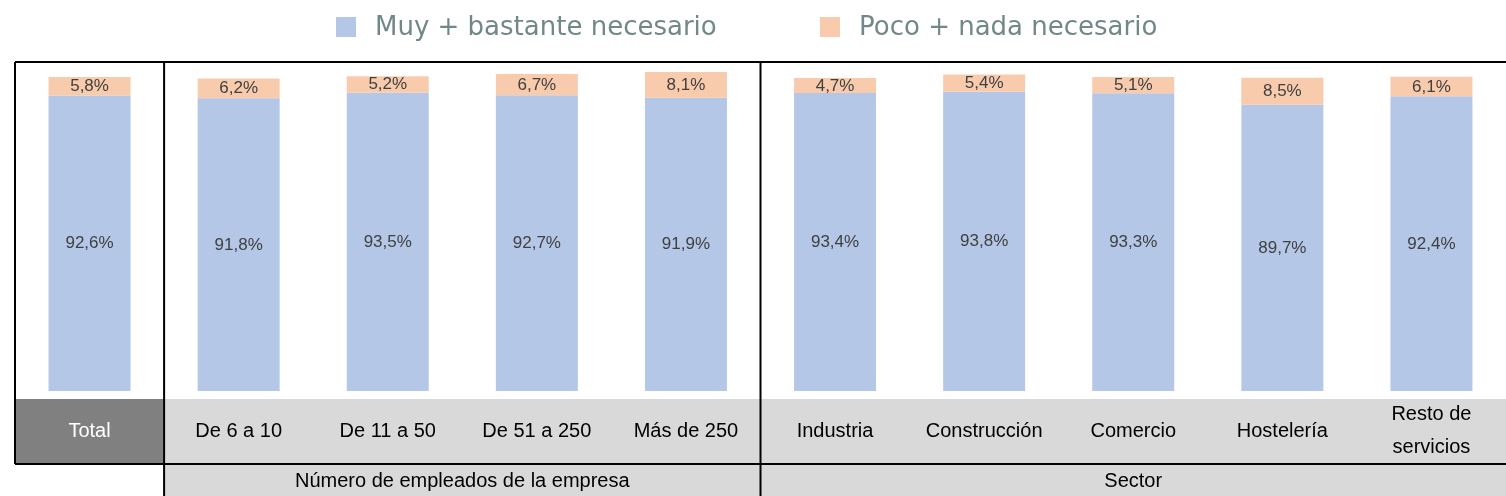  What do you see at coordinates (1282, 429) in the screenshot?
I see `x-tick-label: Hostelería` at bounding box center [1282, 429].